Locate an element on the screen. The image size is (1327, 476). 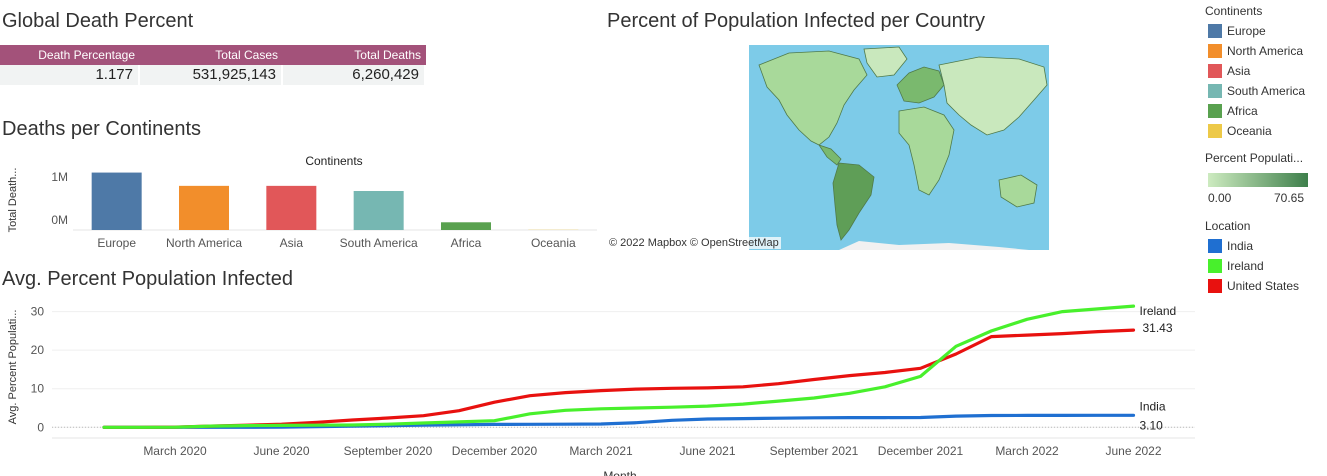
legend-item-ireland: Ireland is located at coordinates (1236, 266).